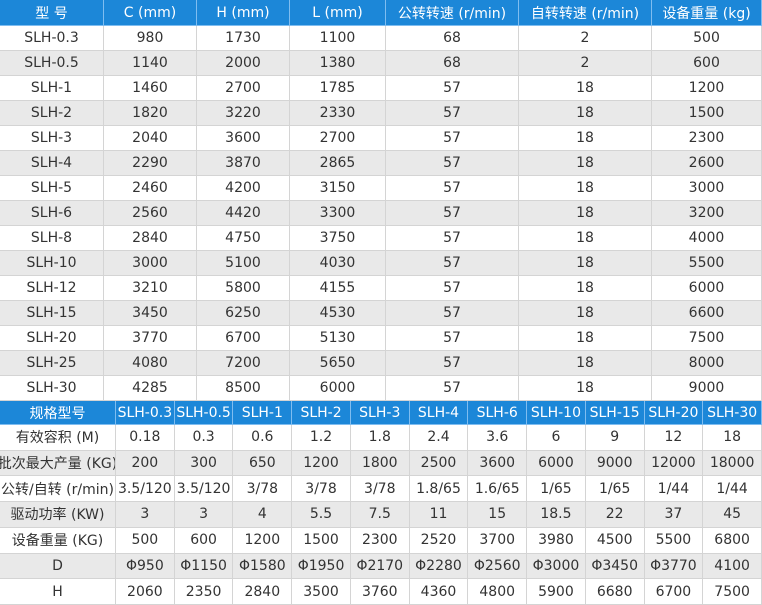 The image size is (762, 605). Describe the element at coordinates (58, 463) in the screenshot. I see `table-cell: 批次最大产量 (KG)` at that location.